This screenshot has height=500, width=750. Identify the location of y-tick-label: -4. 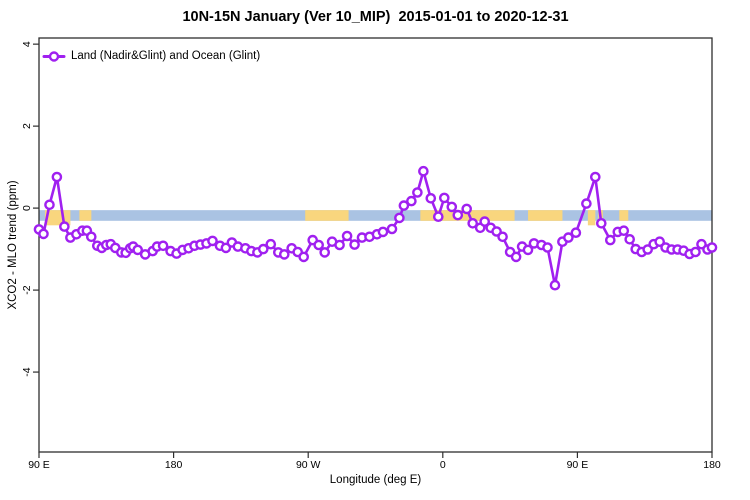
(27, 371).